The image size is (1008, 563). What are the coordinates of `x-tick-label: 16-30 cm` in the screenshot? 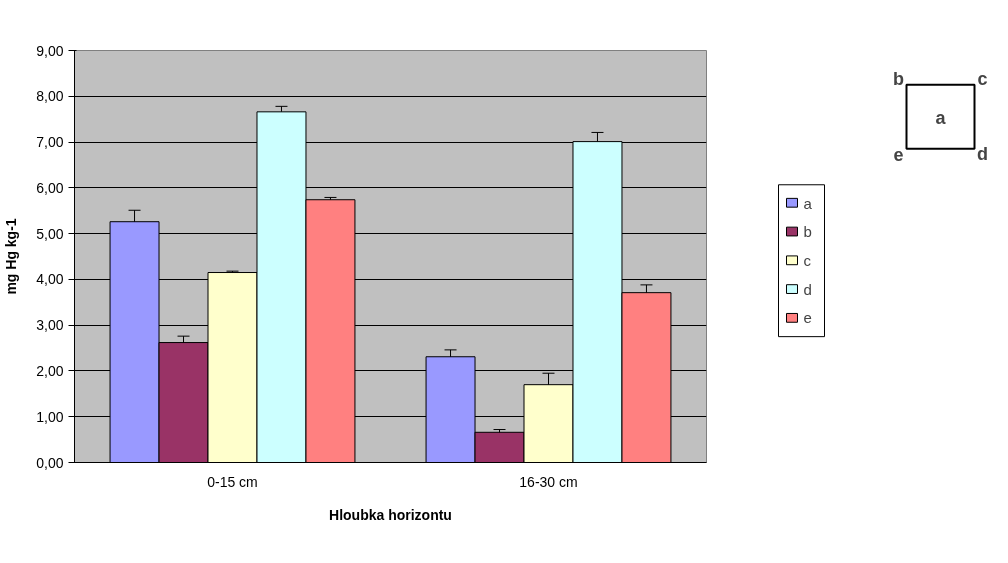 It's located at (548, 481).